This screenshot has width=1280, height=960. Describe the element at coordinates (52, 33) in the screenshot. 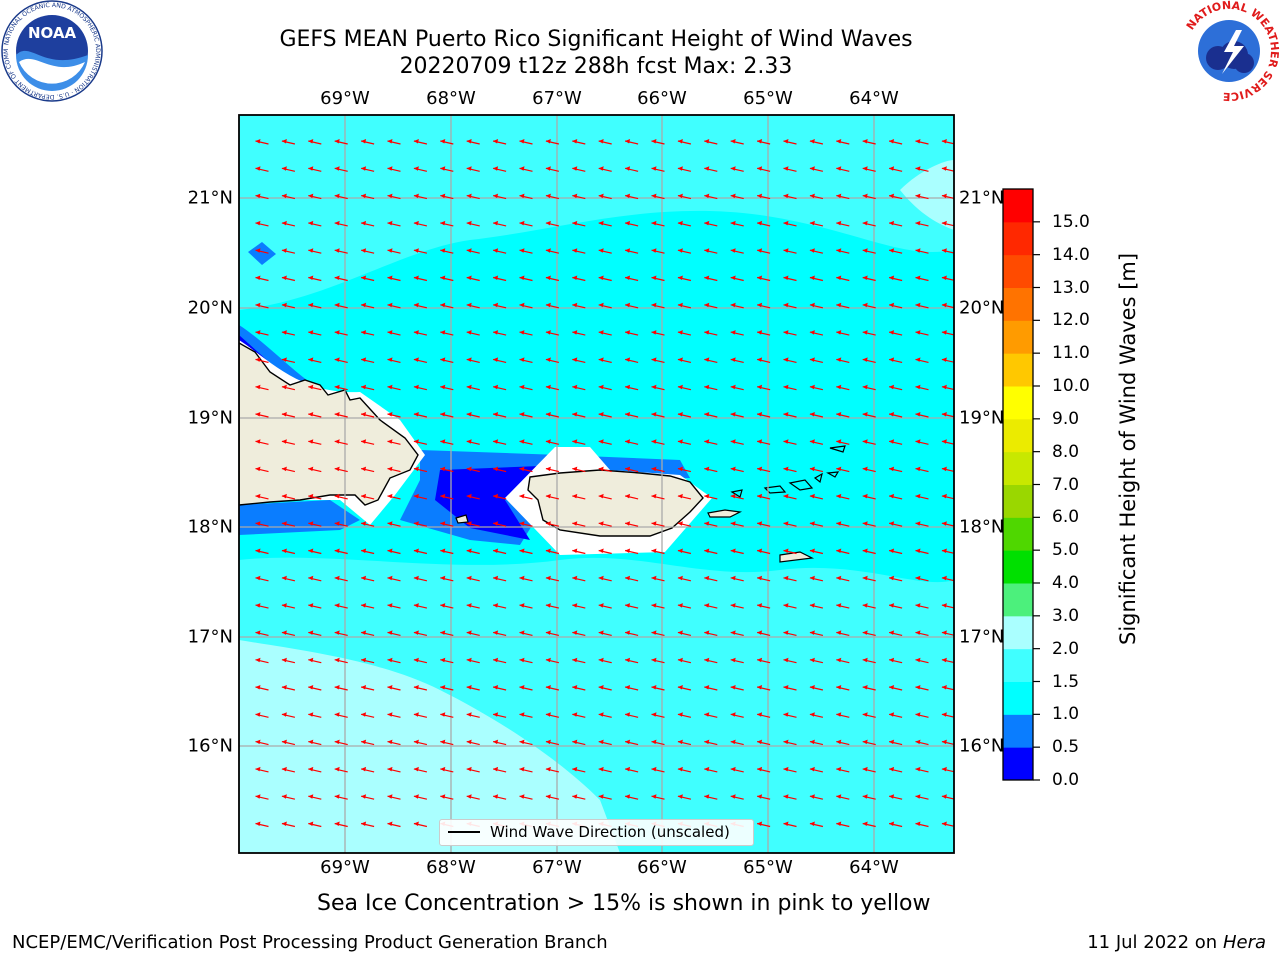

I see `noaa-wordmark: NOAA` at that location.